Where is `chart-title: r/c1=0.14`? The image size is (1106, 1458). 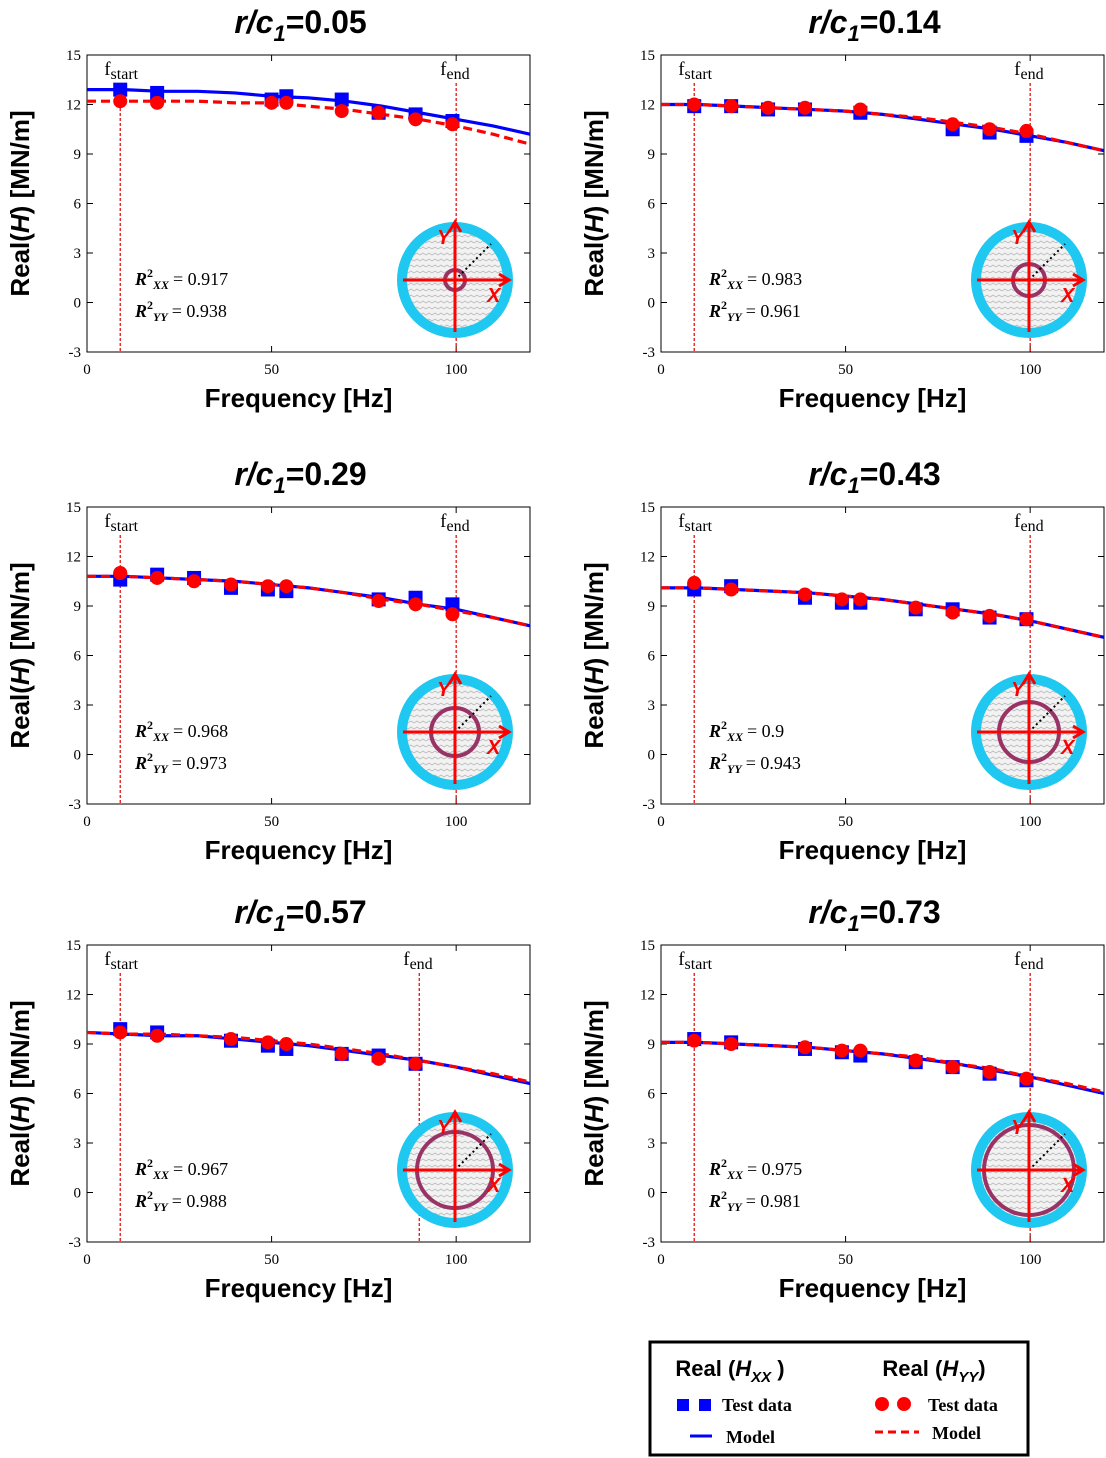 chart-title: r/c1=0.14 is located at coordinates (874, 25).